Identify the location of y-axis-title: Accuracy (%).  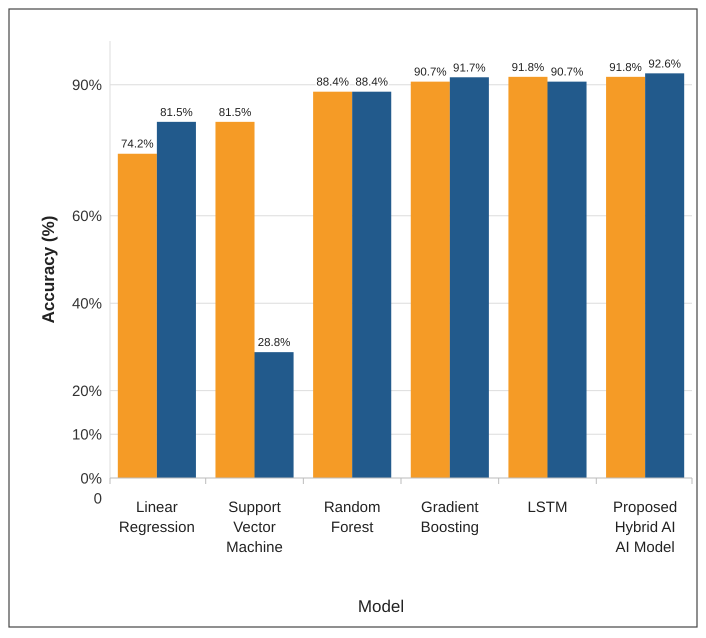
(48, 270).